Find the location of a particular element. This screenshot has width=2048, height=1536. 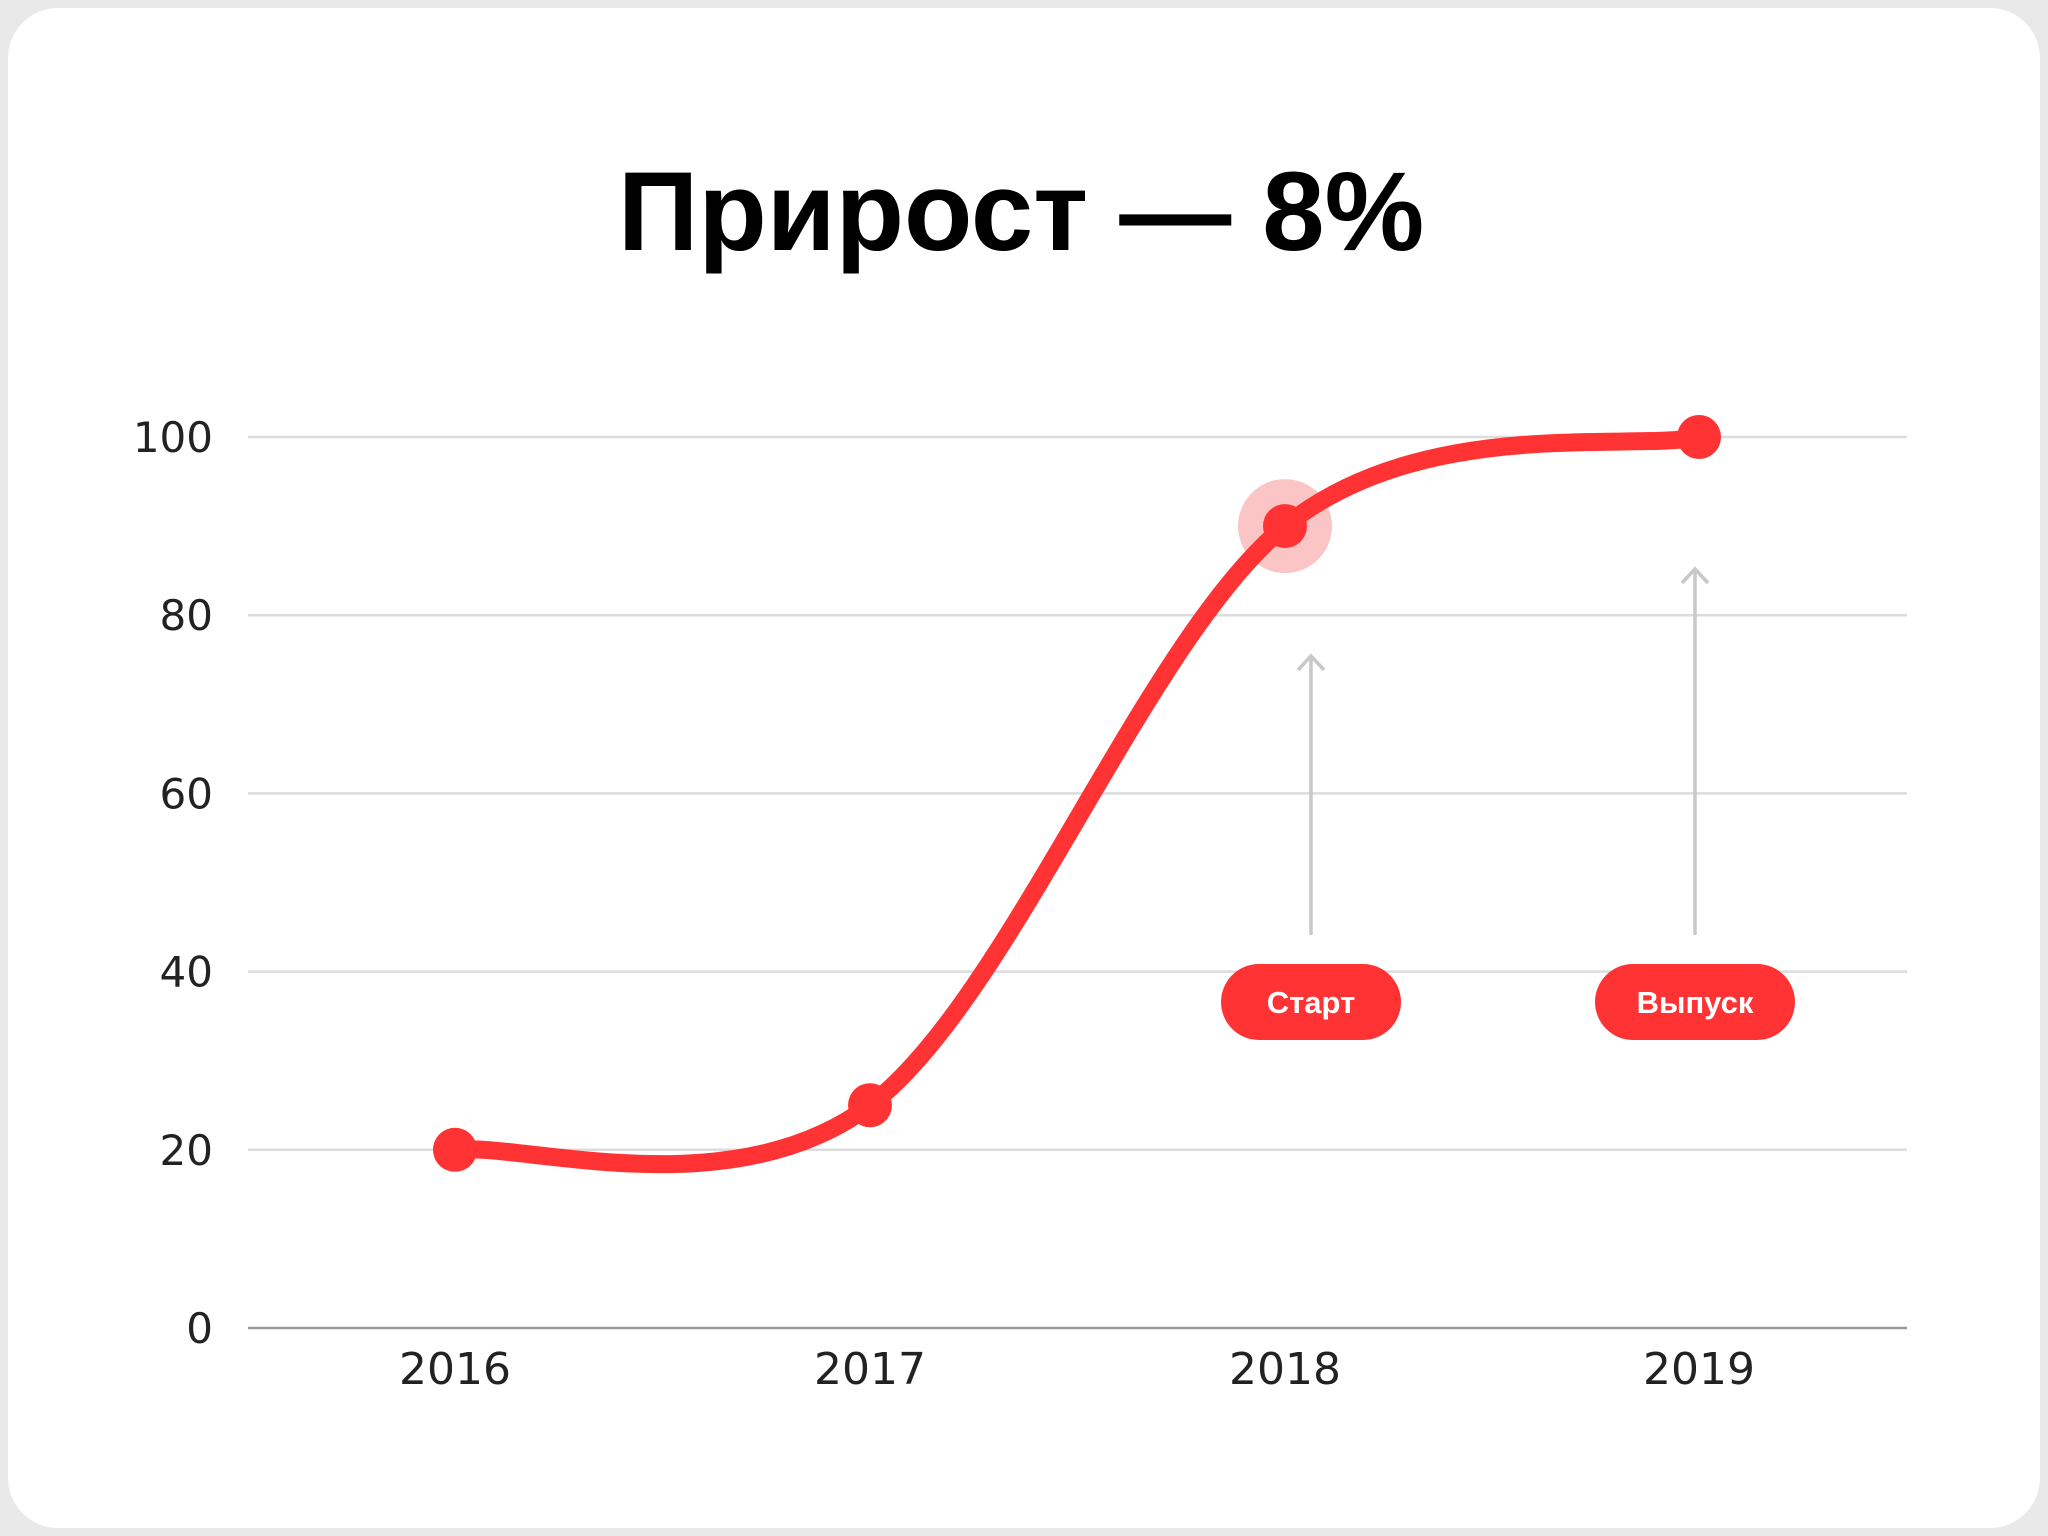

x-tick-label: 2018 is located at coordinates (1285, 1369).